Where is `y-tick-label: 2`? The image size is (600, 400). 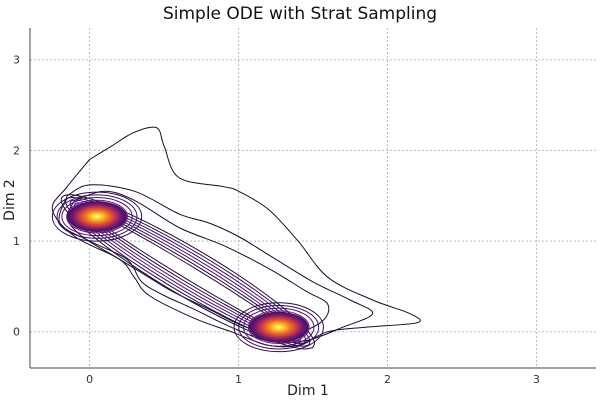
y-tick-label: 2 is located at coordinates (16, 150).